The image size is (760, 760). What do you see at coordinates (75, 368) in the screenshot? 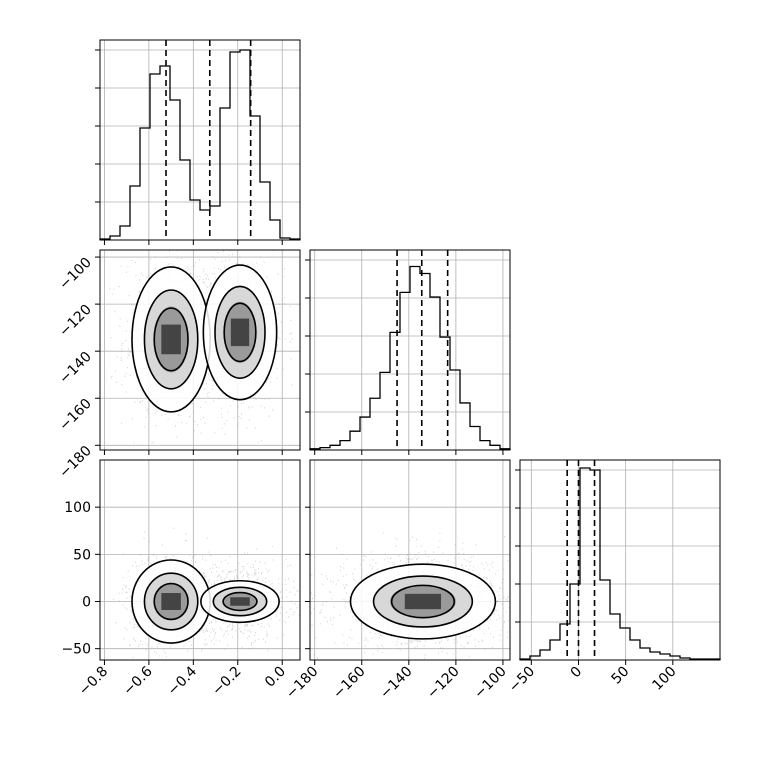
I see `y-tick-label: −140` at bounding box center [75, 368].